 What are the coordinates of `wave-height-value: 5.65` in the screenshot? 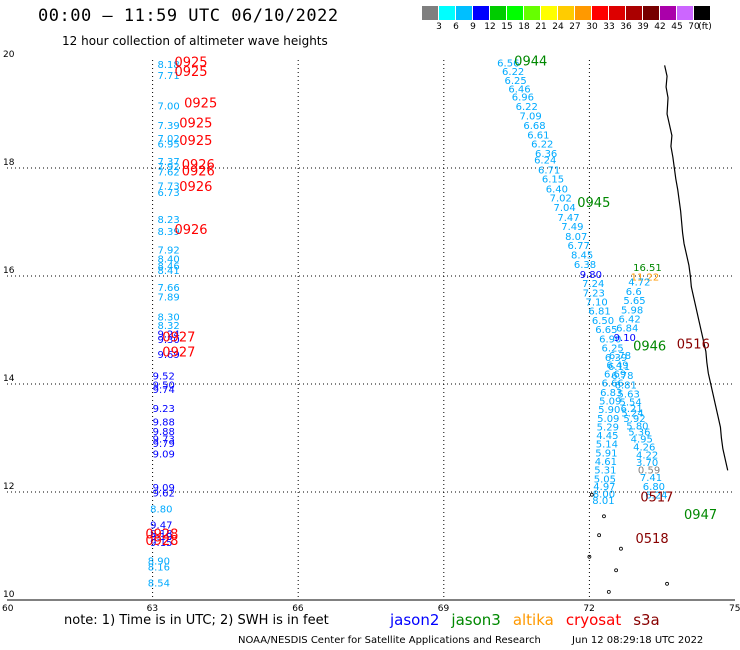 It's located at (634, 301).